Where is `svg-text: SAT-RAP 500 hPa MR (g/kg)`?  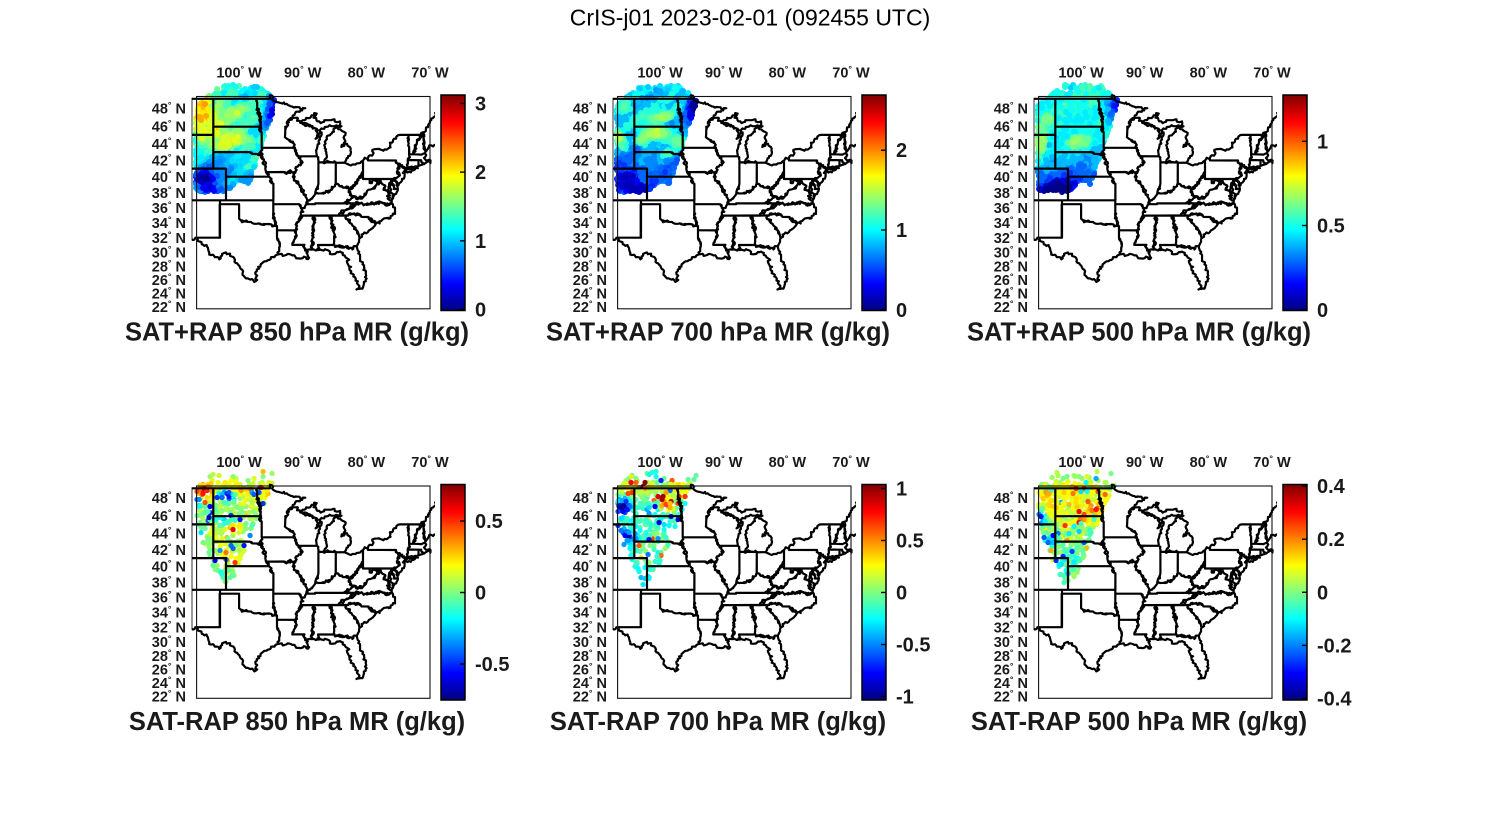 svg-text: SAT-RAP 500 hPa MR (g/kg) is located at coordinates (1139, 722).